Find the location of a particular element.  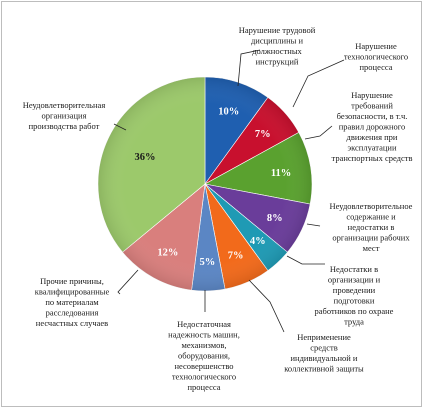

slice-category-label: Нарушение технологического процесса is located at coordinates (376, 56).